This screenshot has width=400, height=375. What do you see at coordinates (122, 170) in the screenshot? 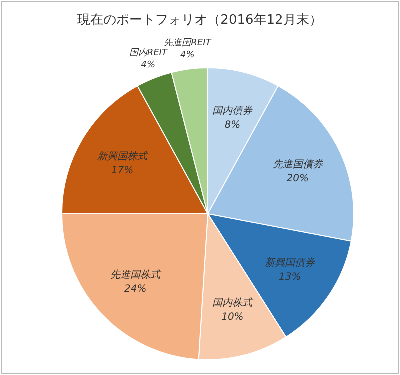
I see `data-label: 17%` at bounding box center [122, 170].